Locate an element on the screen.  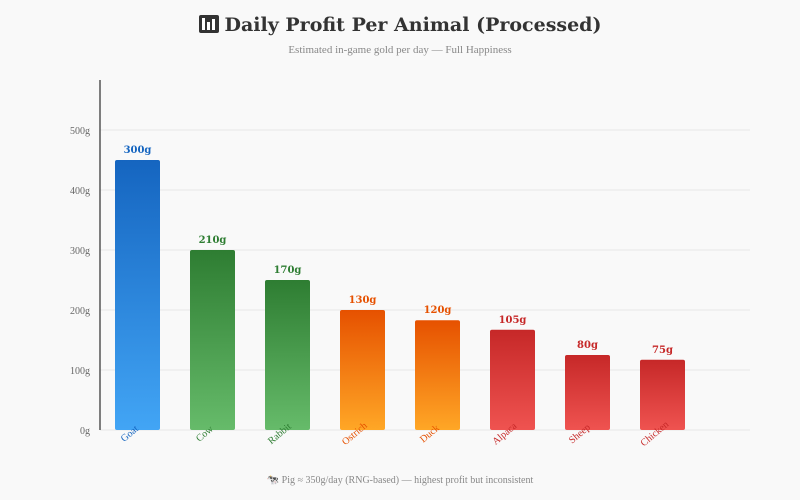
data-label: 300g is located at coordinates (138, 150).